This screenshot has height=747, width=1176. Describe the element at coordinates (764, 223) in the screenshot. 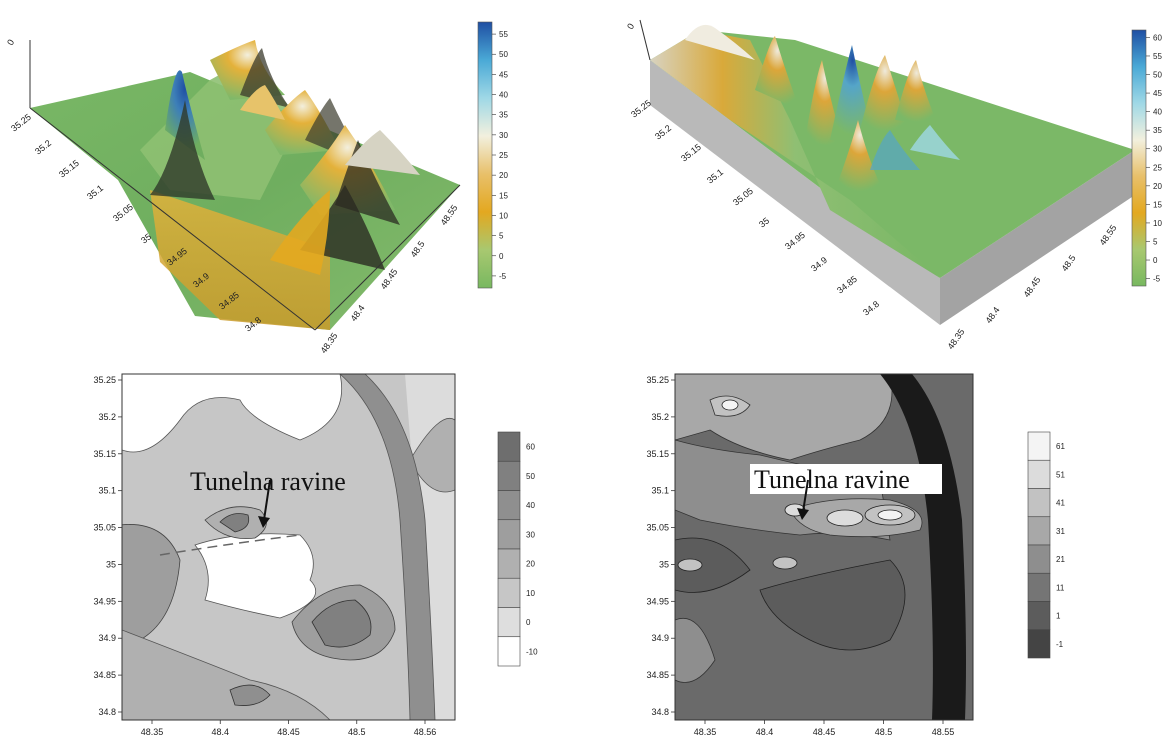

I see `y-tick: 35` at that location.